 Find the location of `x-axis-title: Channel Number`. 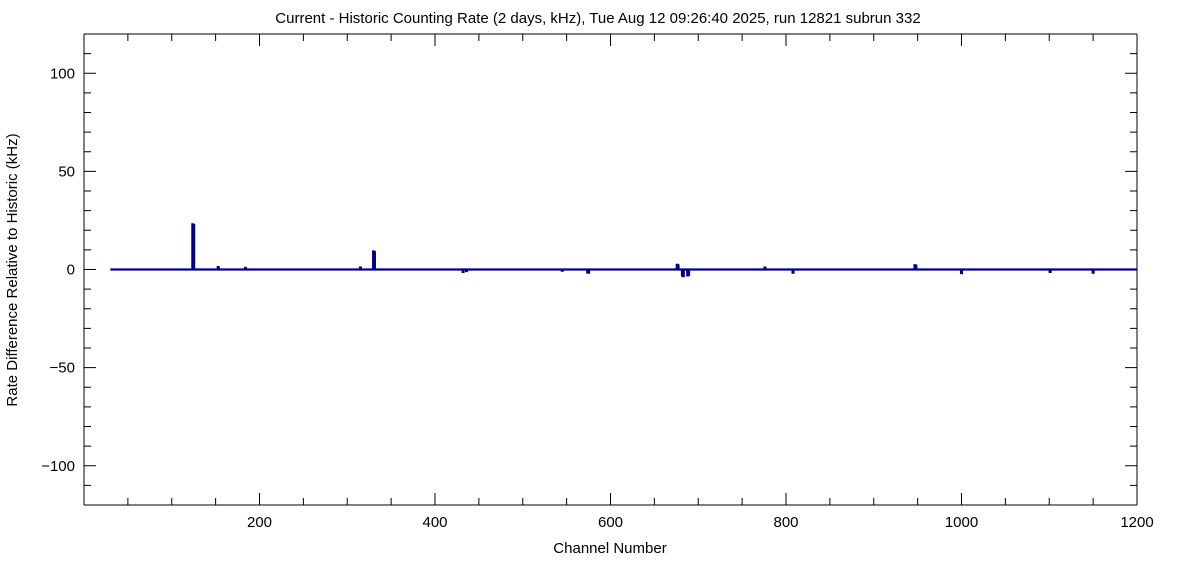

x-axis-title: Channel Number is located at coordinates (609, 548).